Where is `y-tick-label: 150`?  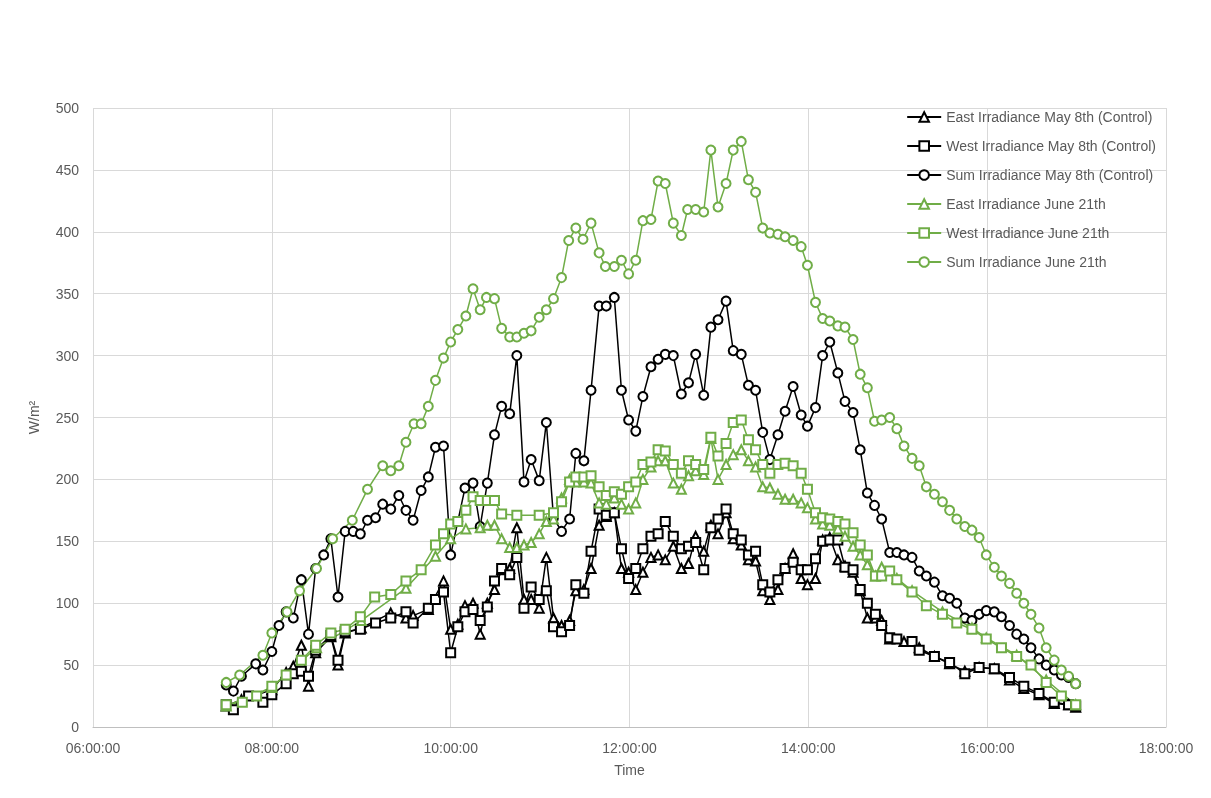
y-tick-label: 150 is located at coordinates (67, 541).